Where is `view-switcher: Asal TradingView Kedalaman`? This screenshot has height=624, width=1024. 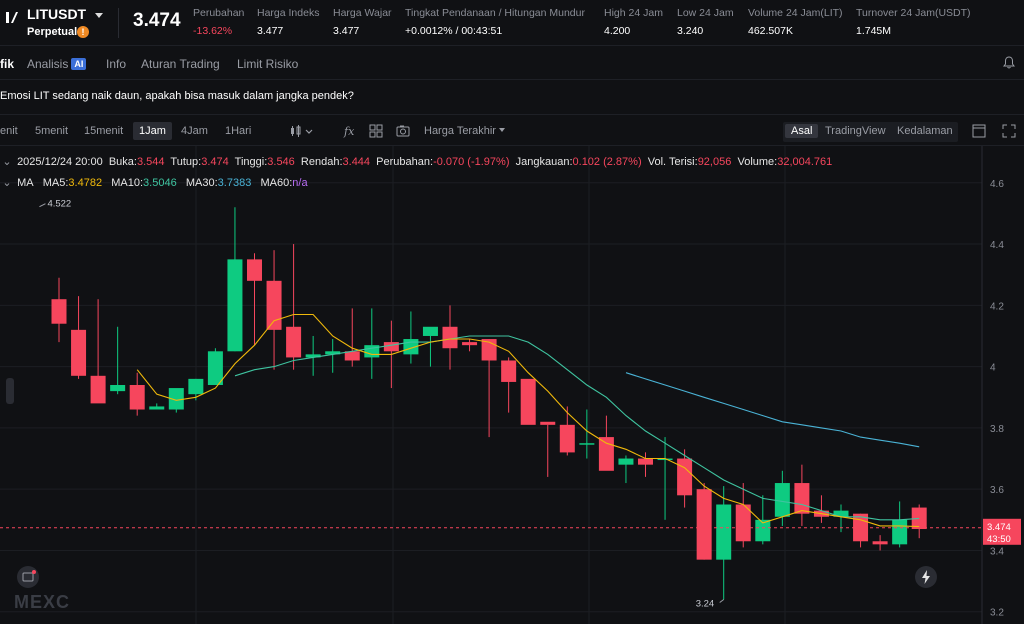
view-switcher: Asal TradingView Kedalaman is located at coordinates (870, 132).